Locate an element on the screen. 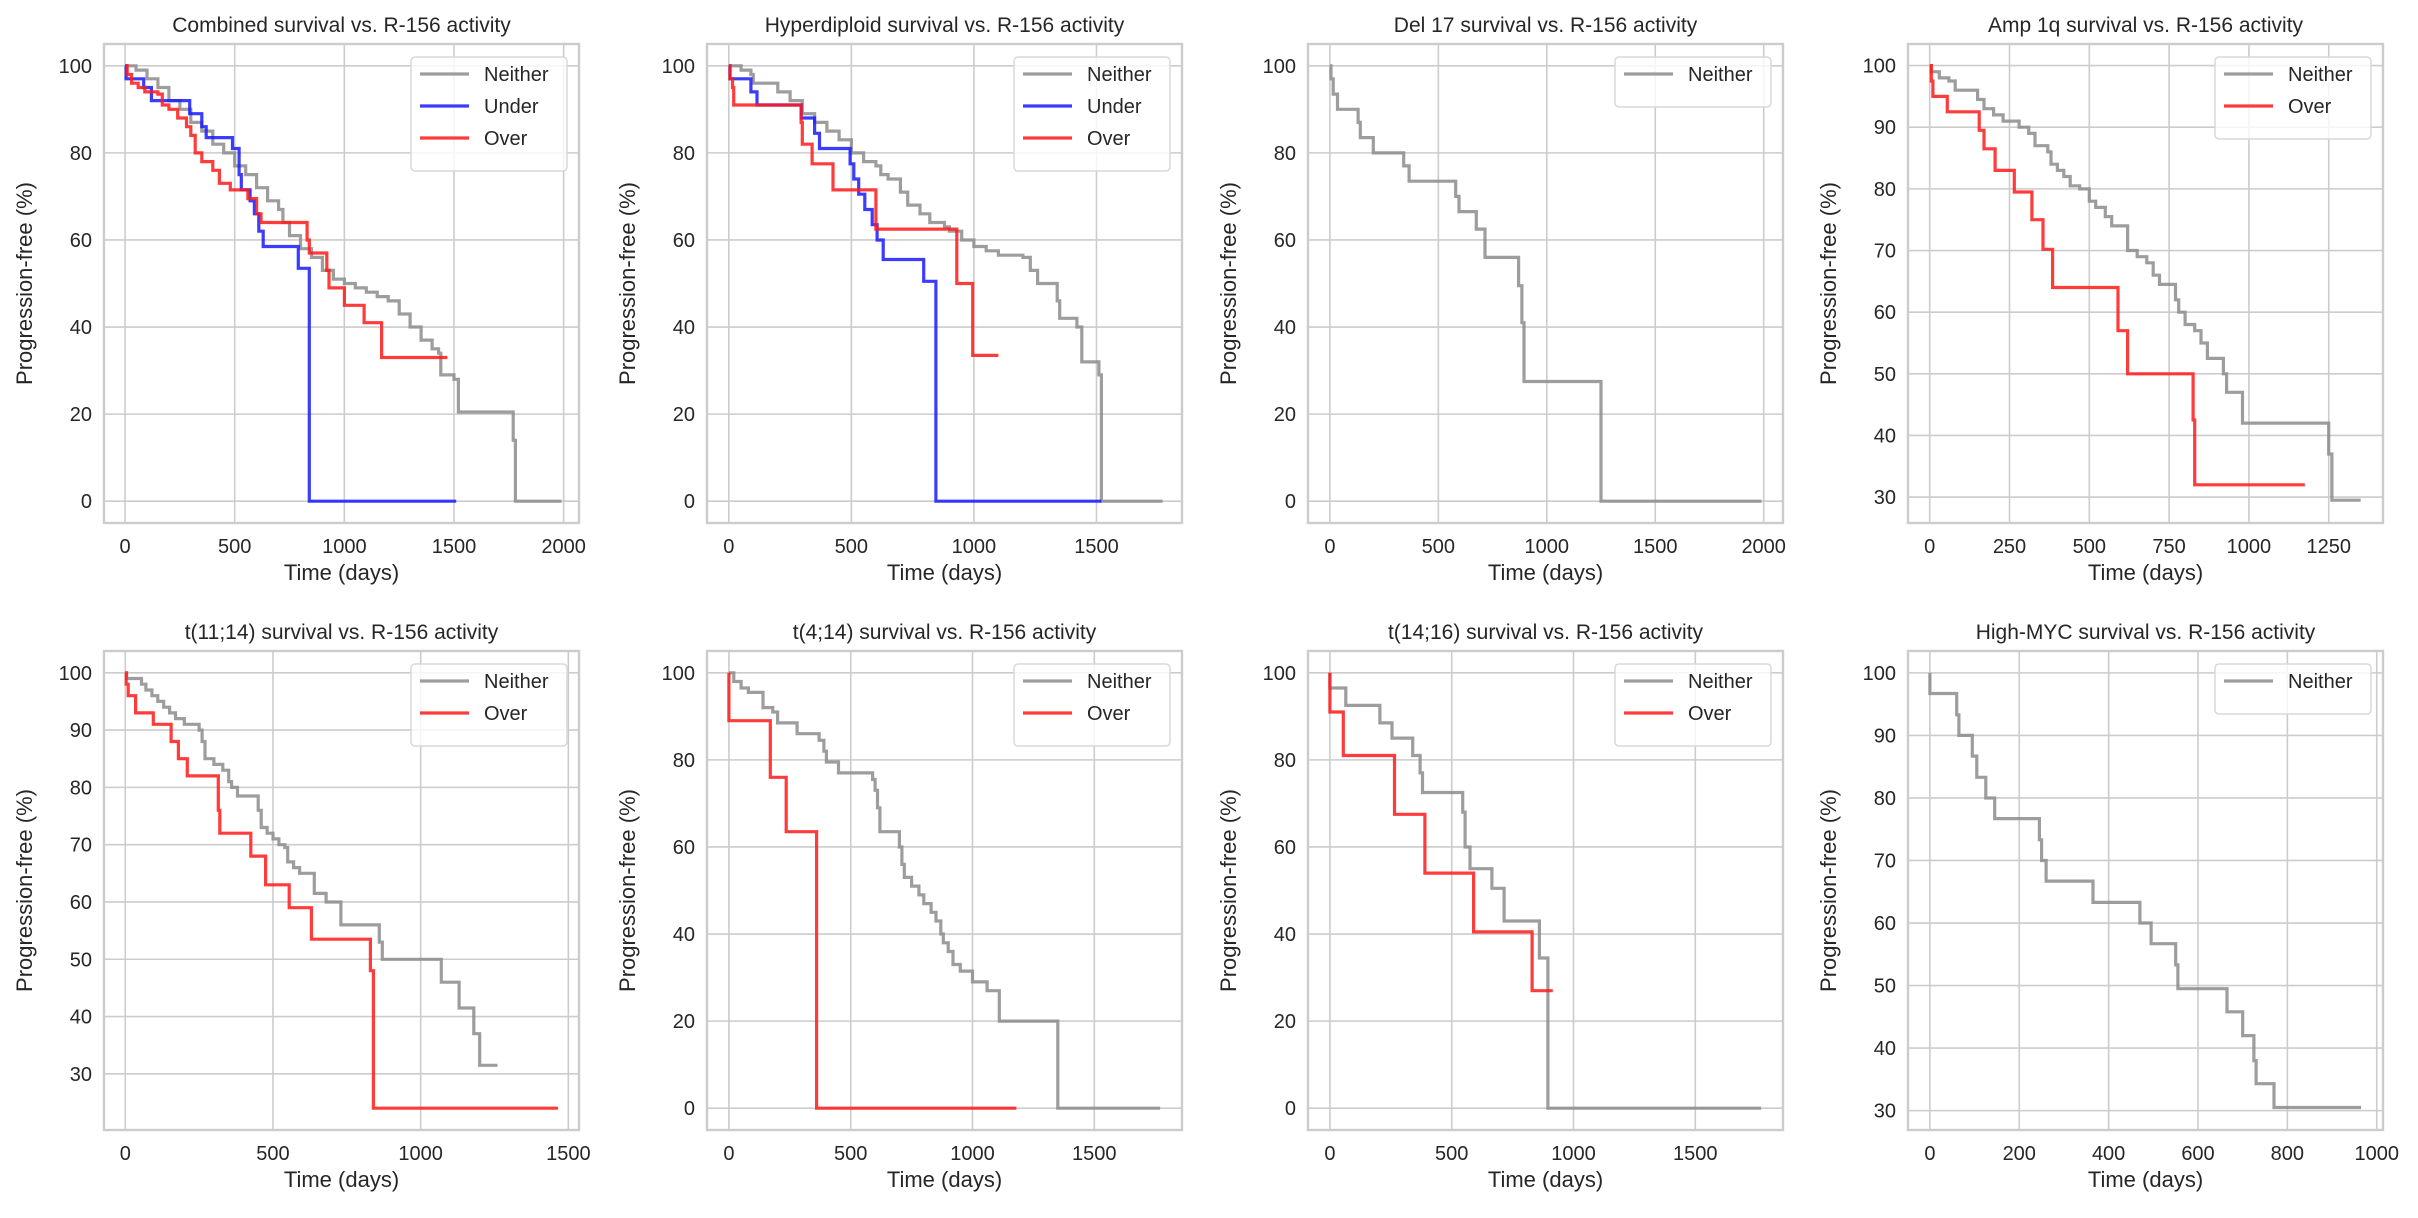  y-tick-label: 50 is located at coordinates (1885, 375).